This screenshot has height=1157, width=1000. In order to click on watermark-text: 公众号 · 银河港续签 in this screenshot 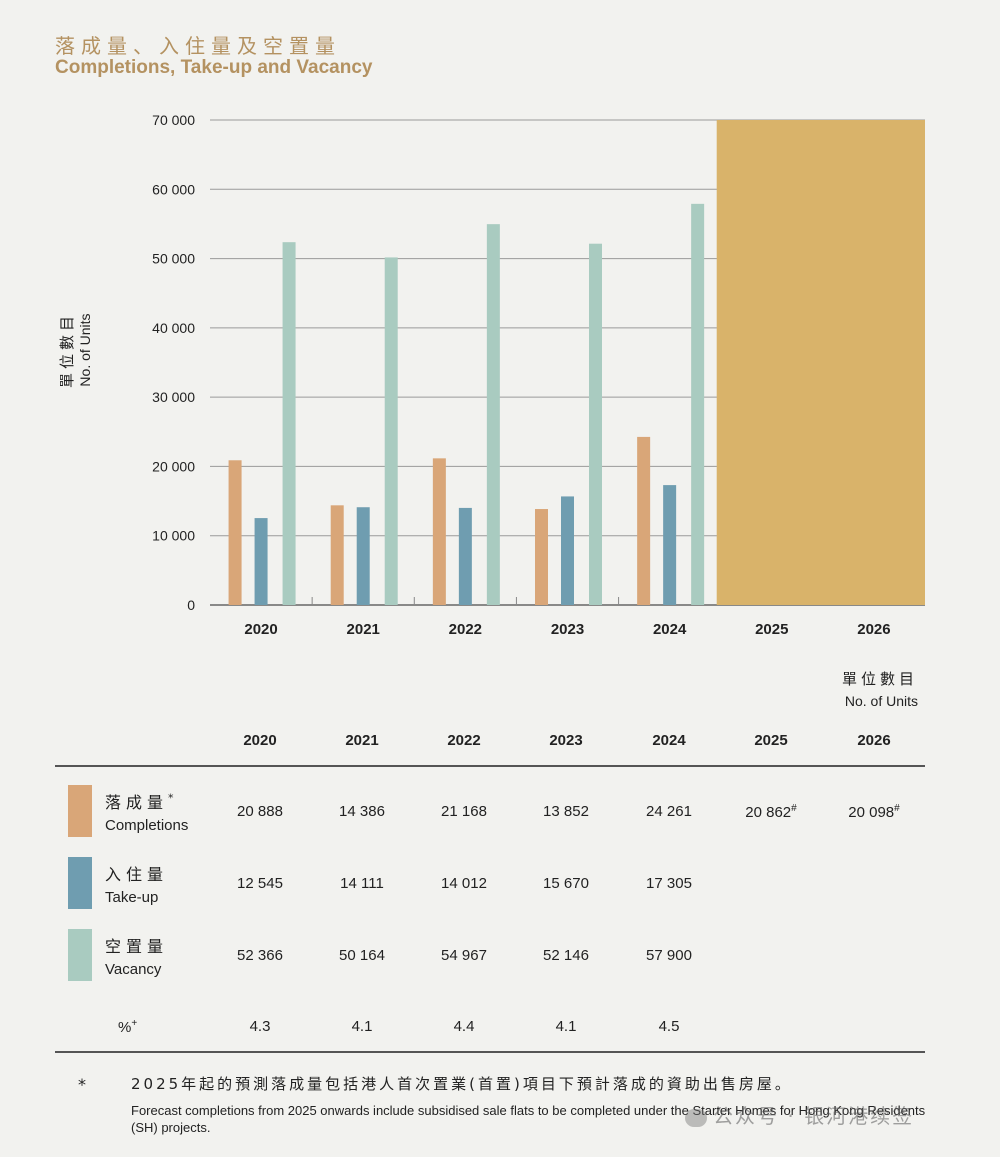, I will do `click(814, 1116)`.